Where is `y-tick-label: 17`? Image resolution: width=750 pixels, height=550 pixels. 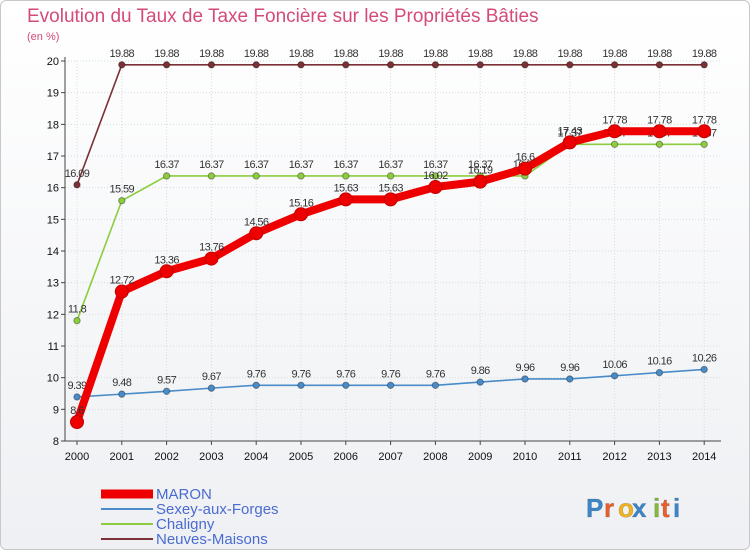 y-tick-label: 17 is located at coordinates (53, 157).